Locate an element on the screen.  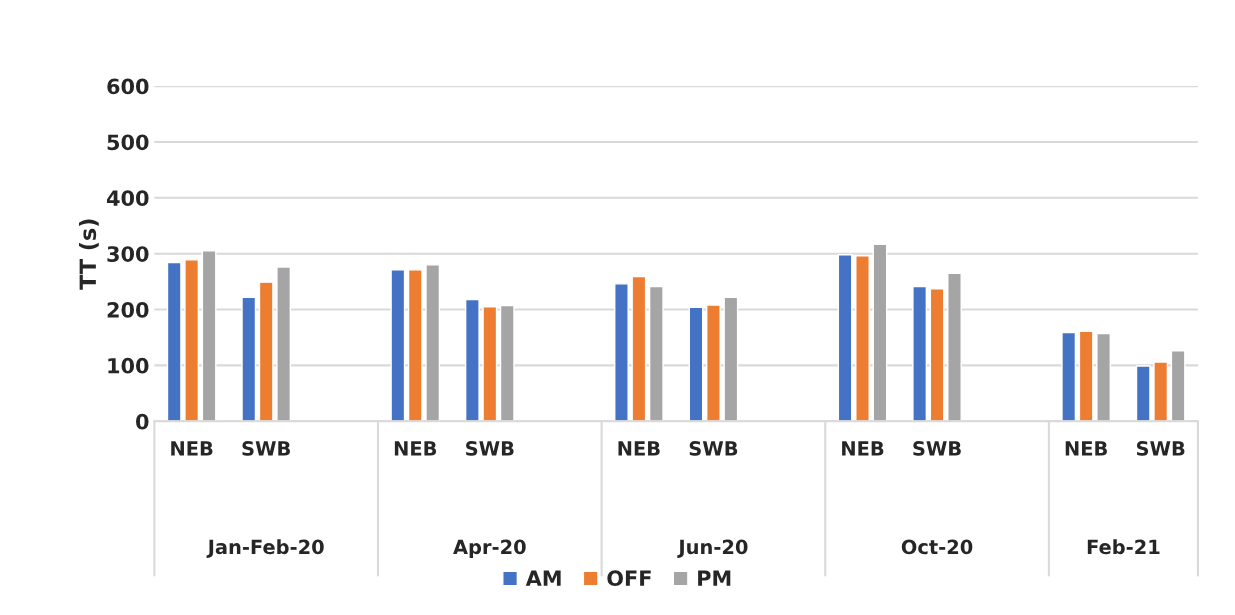
legend-label: PM is located at coordinates (714, 578).